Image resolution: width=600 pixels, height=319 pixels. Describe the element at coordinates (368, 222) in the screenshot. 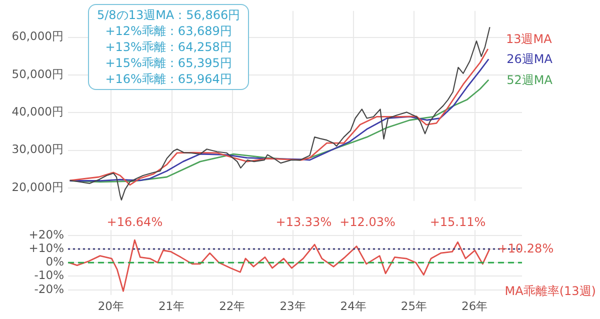

I see `annotation: +12.03%` at that location.